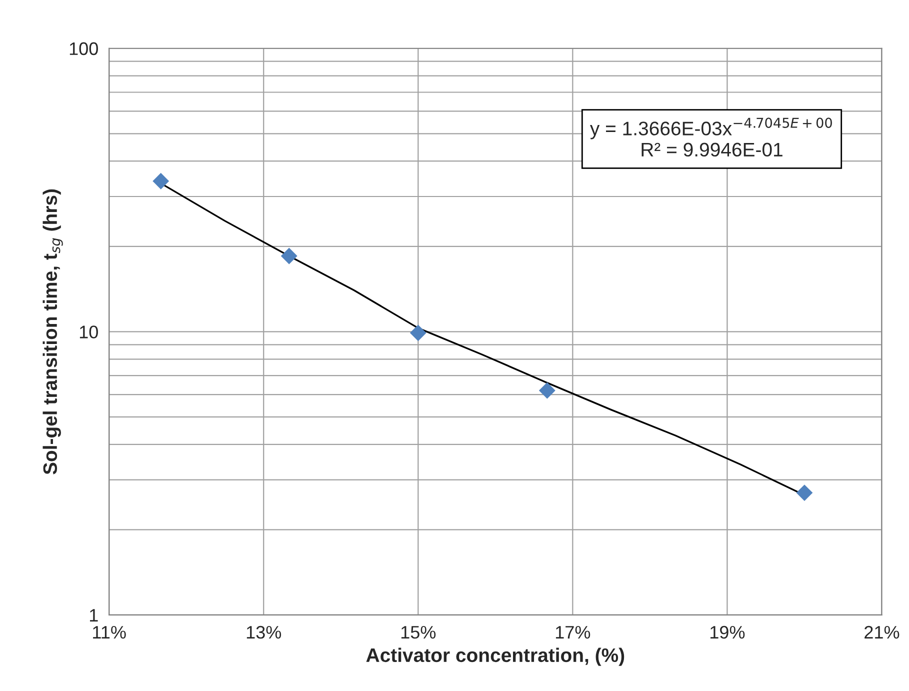 This screenshot has height=691, width=909. I want to click on x-tick-label: 15%, so click(418, 632).